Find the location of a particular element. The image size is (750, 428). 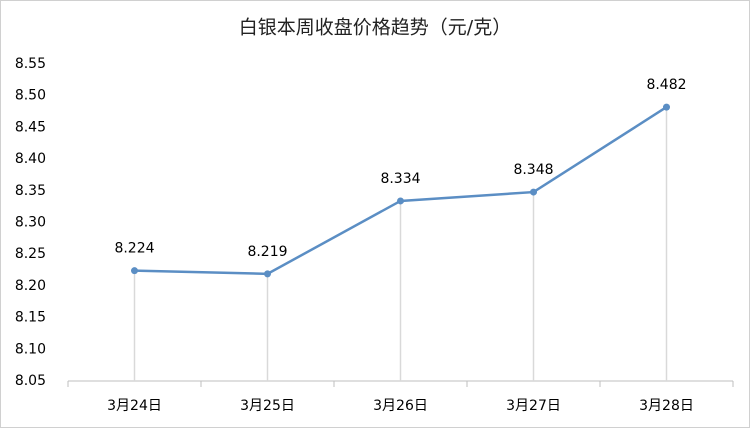

x-tick-label: 3月26日 is located at coordinates (400, 406).